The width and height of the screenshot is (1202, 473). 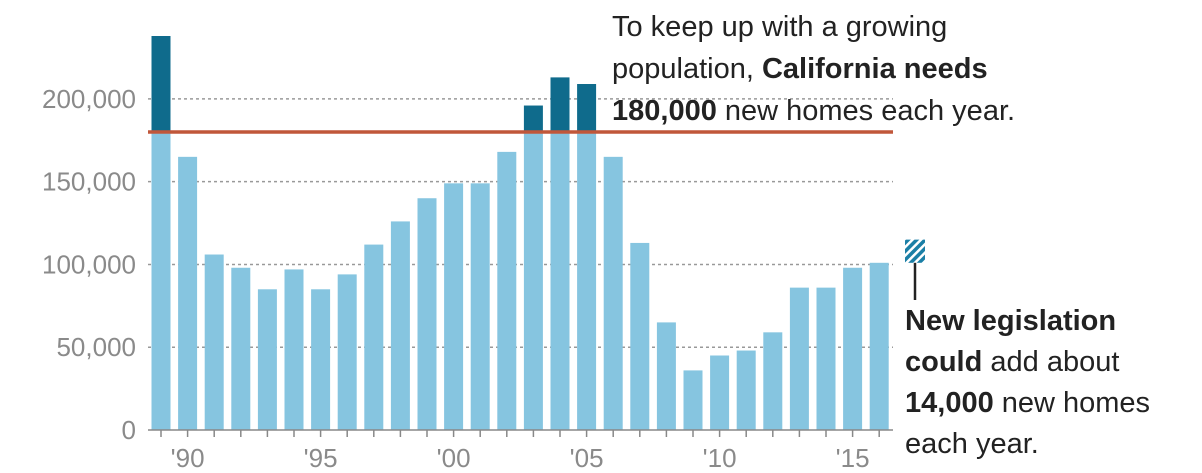 What do you see at coordinates (188, 458) in the screenshot?
I see `x-tick-label: '90` at bounding box center [188, 458].